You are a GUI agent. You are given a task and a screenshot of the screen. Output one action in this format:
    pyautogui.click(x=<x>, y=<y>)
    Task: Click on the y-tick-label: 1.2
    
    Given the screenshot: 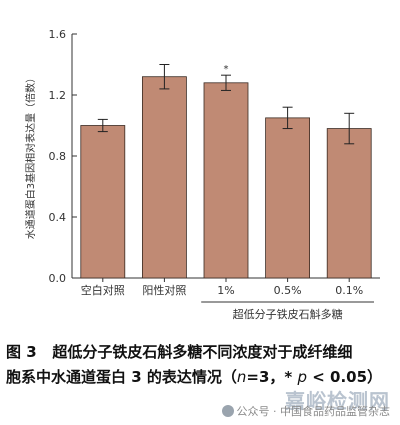 What is the action you would take?
    pyautogui.click(x=58, y=95)
    